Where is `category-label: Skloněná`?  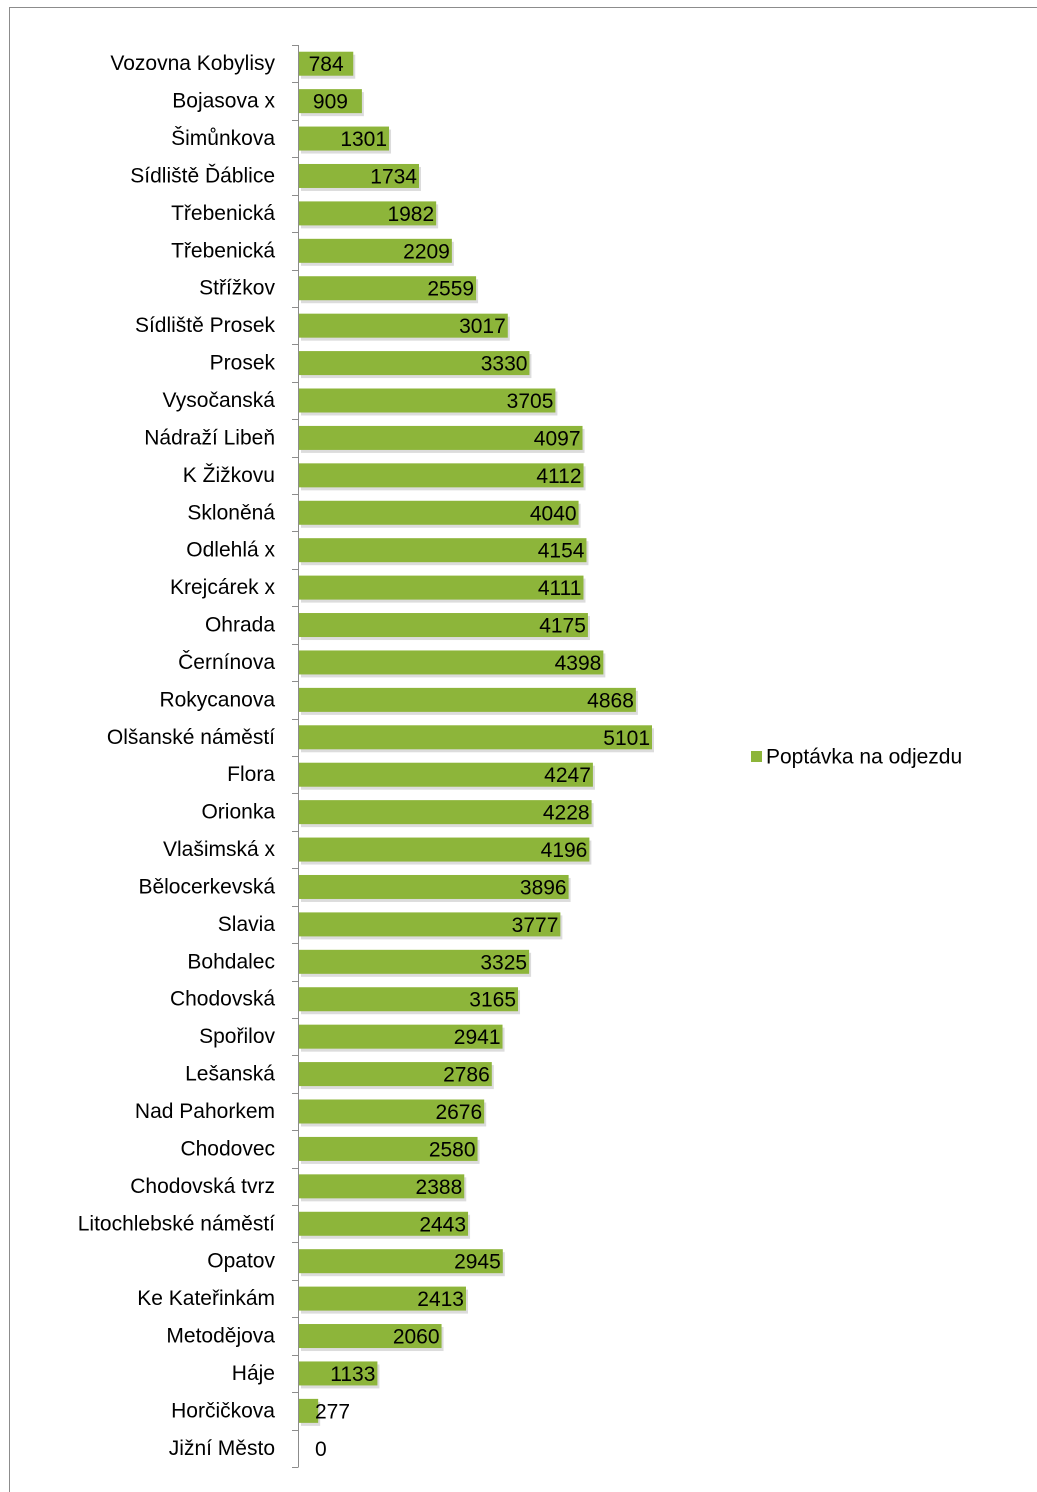
category-label: Skloněná is located at coordinates (231, 512).